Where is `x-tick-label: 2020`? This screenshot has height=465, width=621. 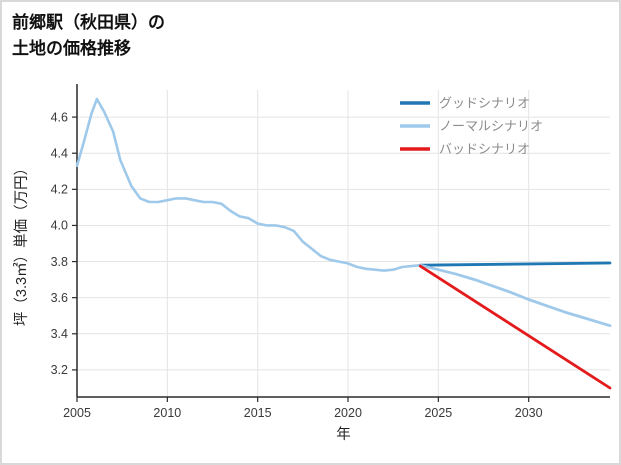
x-tick-label: 2020 is located at coordinates (348, 413).